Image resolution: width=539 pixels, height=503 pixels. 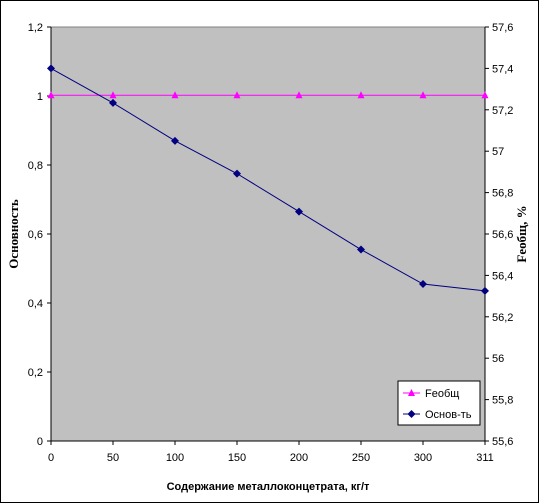 I want to click on legend-label: Feобщ, so click(x=442, y=394).